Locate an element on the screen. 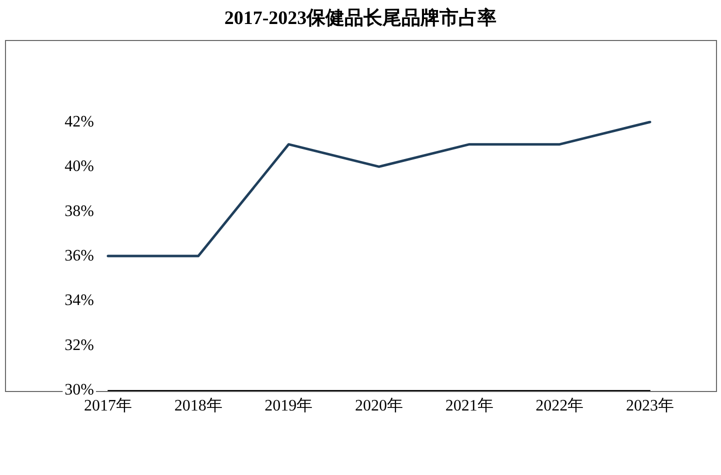 The height and width of the screenshot is (475, 721). x-tick-label: 2018年 is located at coordinates (198, 406).